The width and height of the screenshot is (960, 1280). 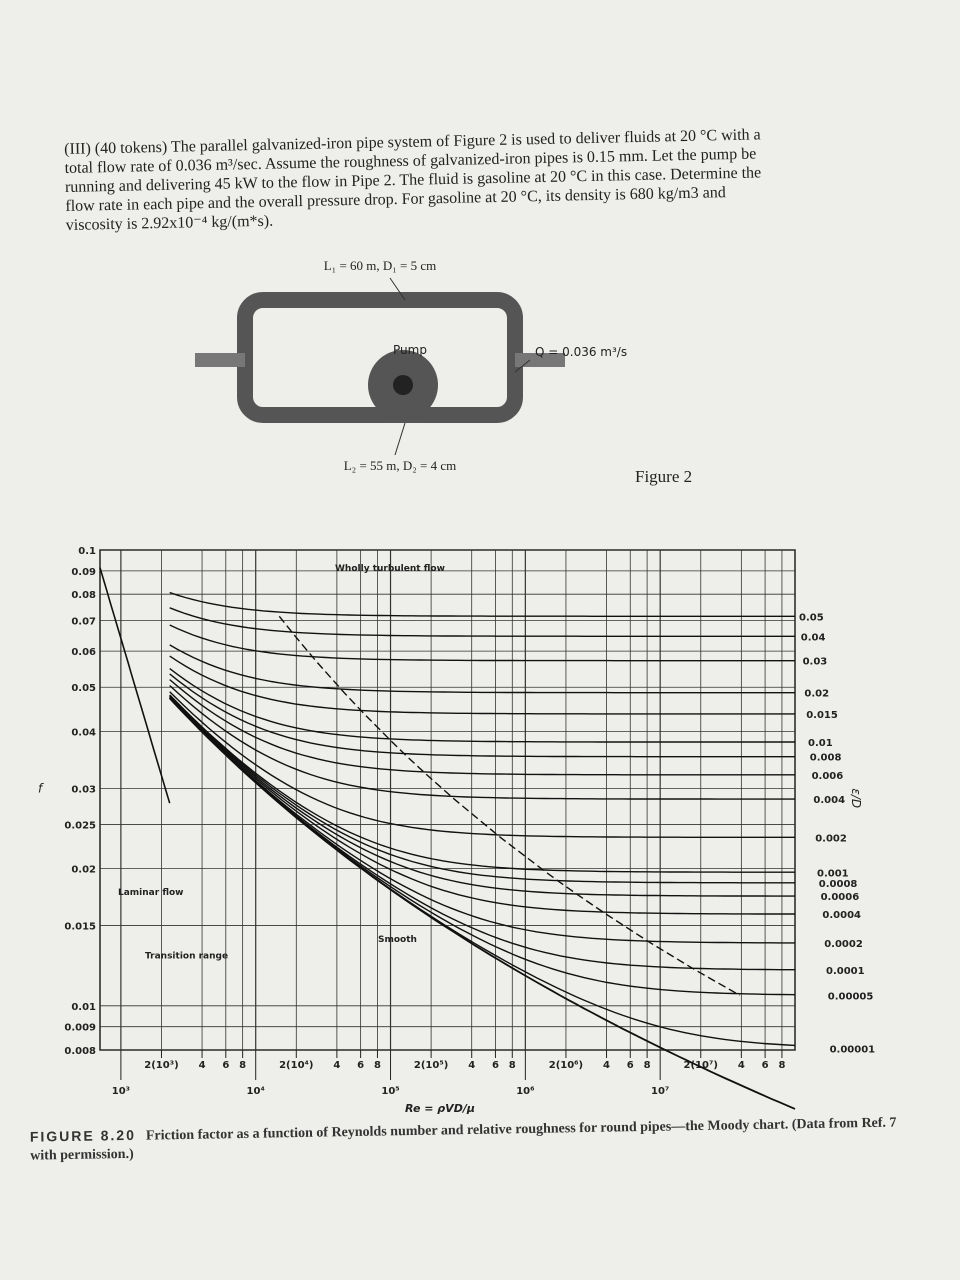 I want to click on y-tick-label: 0.015, so click(x=80, y=927).